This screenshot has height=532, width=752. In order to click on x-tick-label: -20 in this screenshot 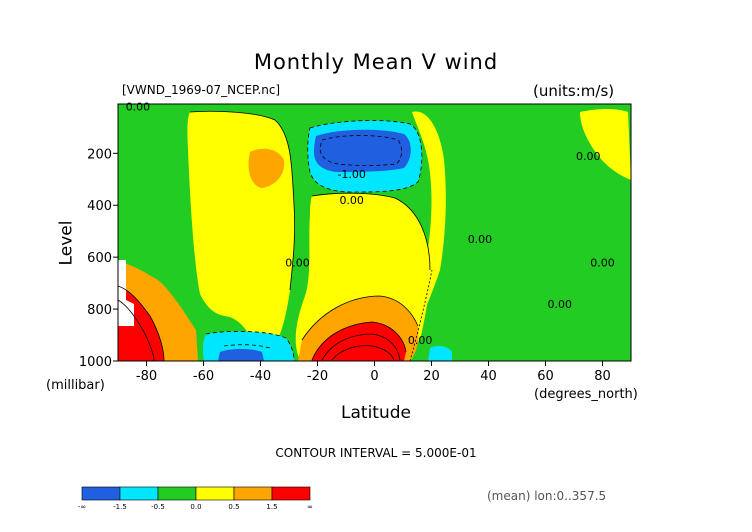, I will do `click(317, 376)`.